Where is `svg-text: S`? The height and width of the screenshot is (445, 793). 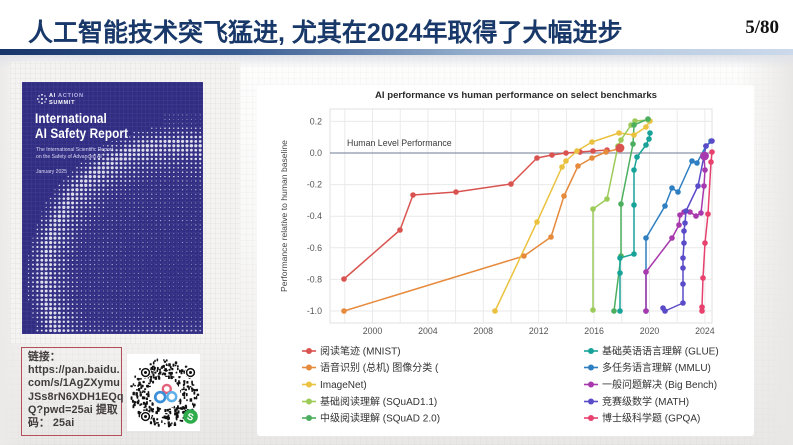
svg-text: S is located at coordinates (189, 417).